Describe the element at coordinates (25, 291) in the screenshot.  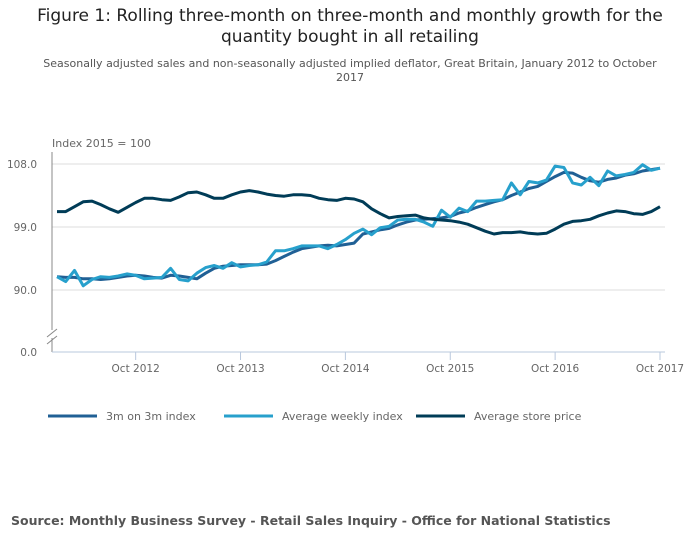
I see `y-tick-label: 90.0` at that location.